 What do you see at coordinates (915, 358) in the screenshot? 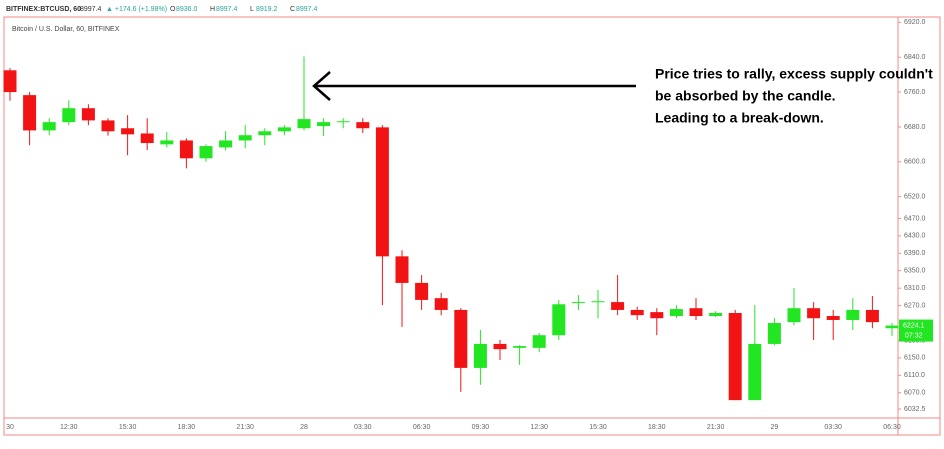
I see `y-tick-label: 6150.0` at bounding box center [915, 358].